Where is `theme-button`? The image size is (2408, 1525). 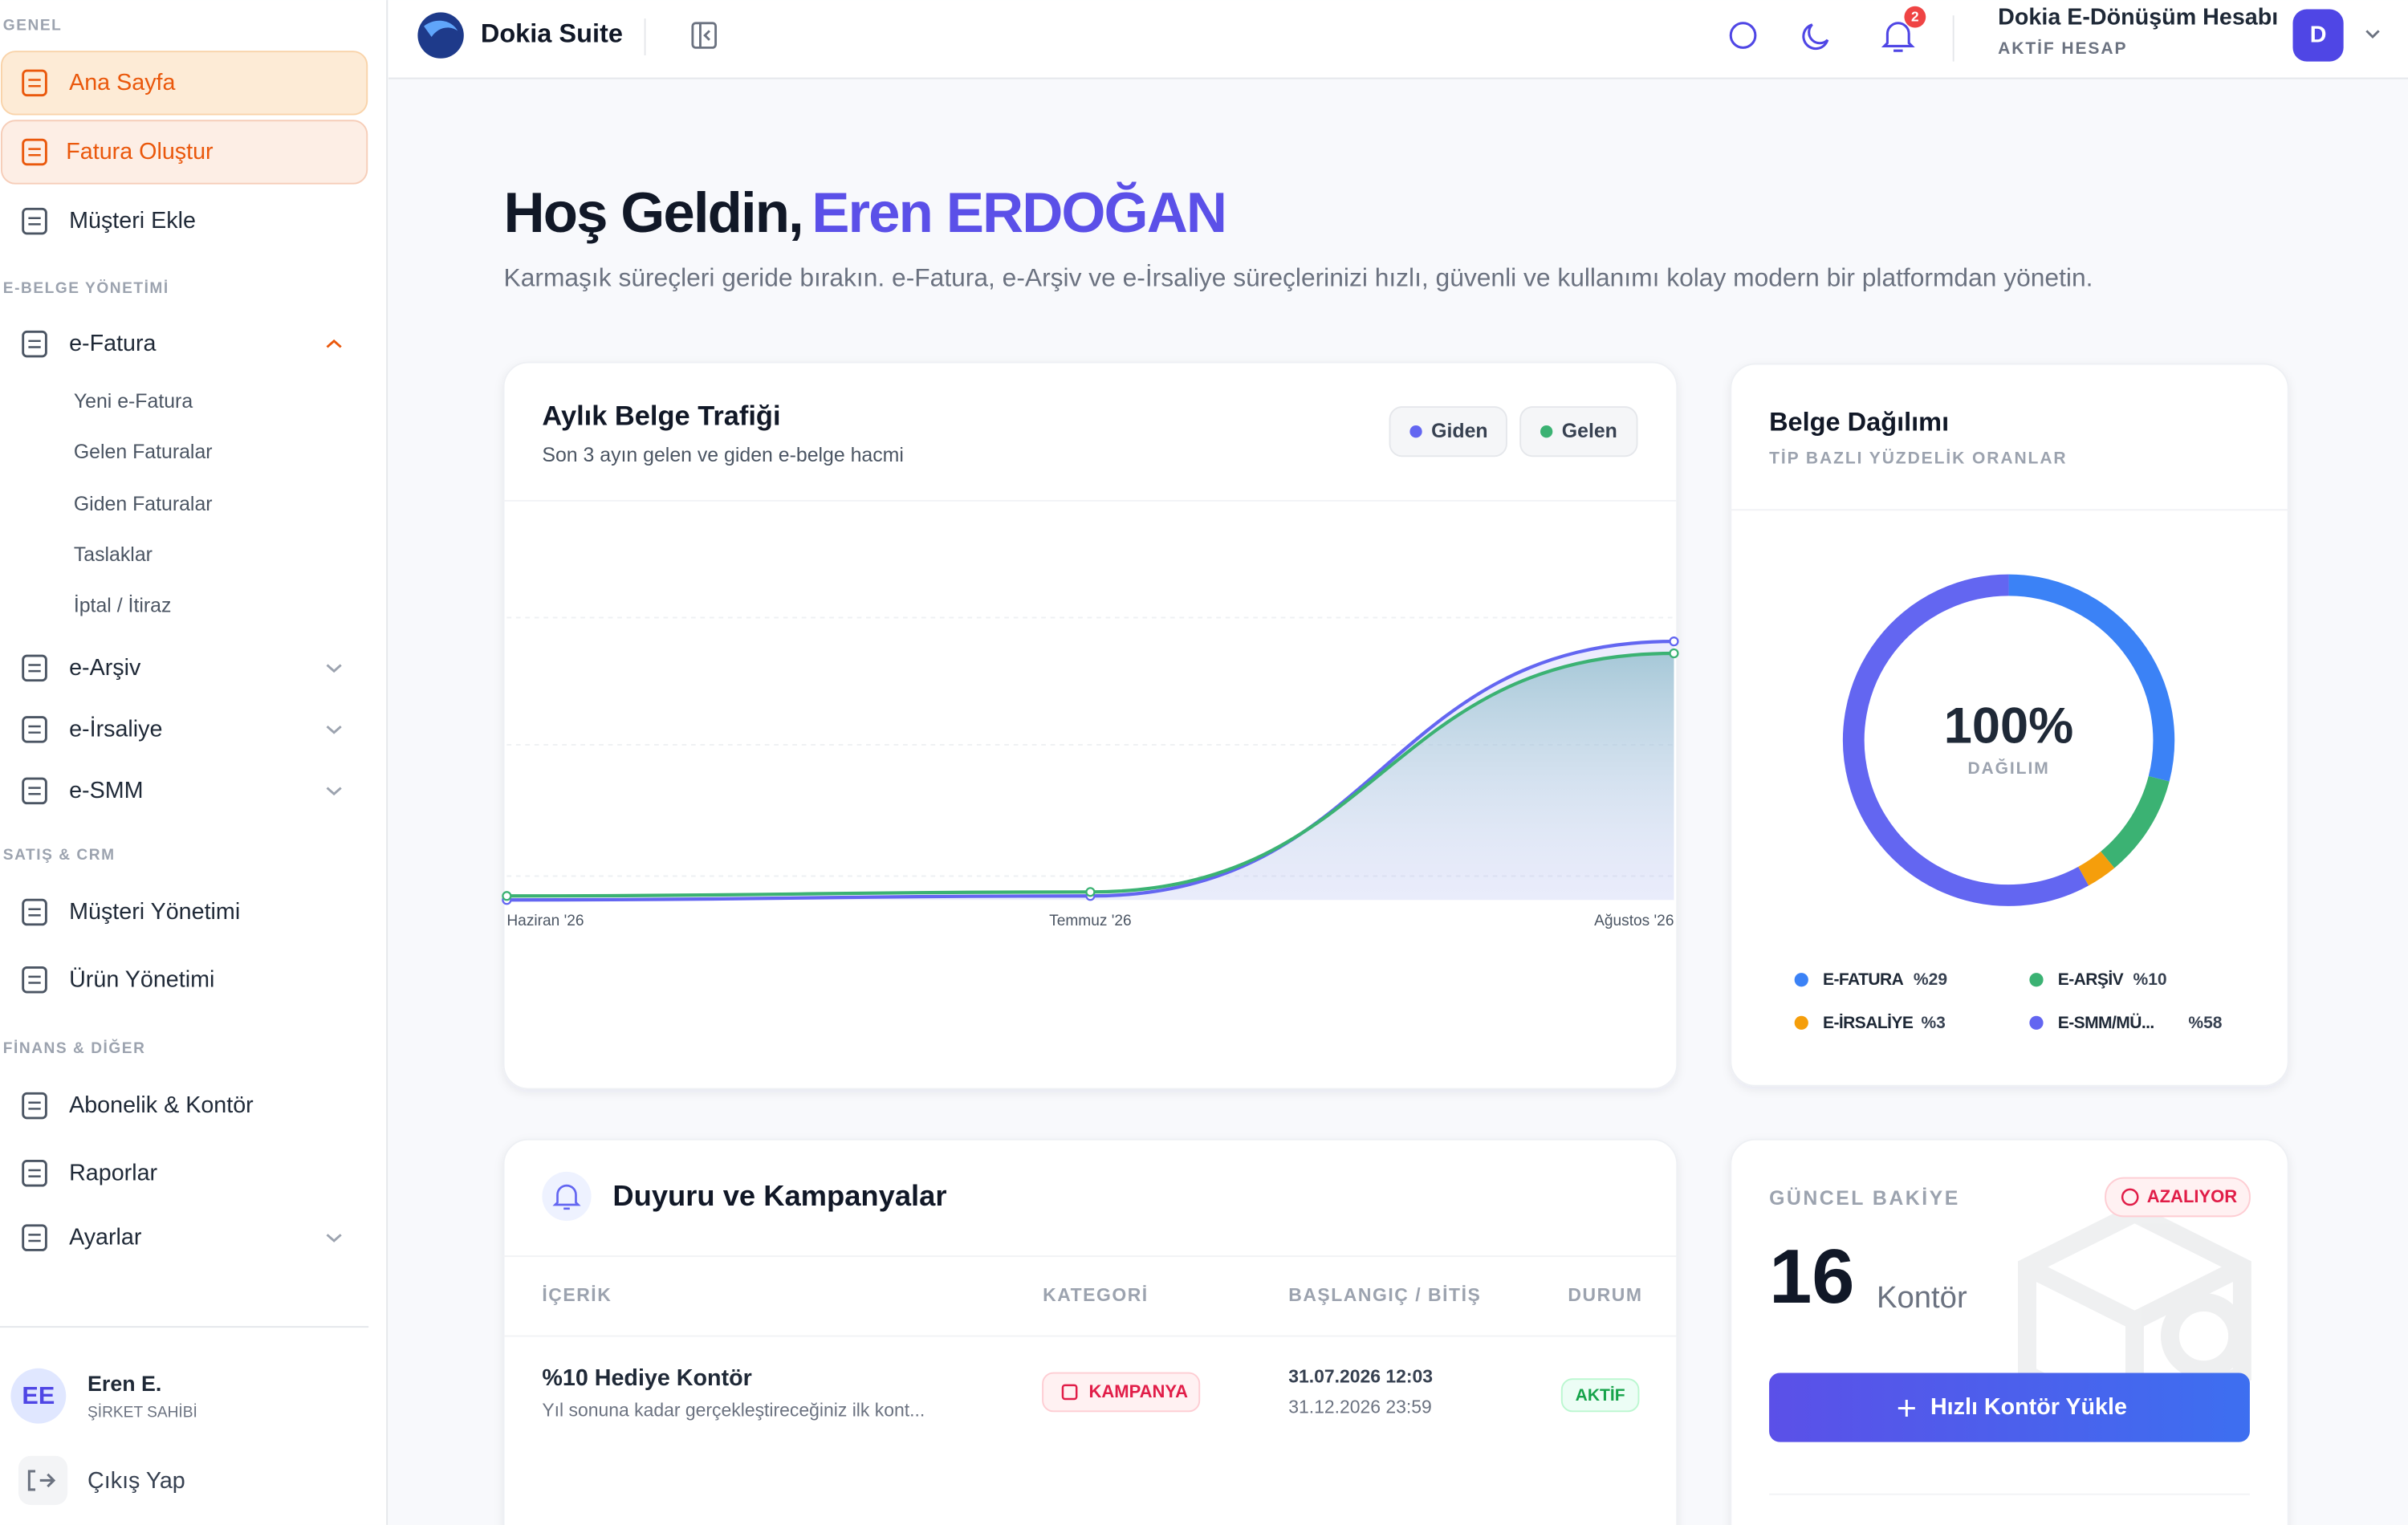
theme-button is located at coordinates (1743, 35).